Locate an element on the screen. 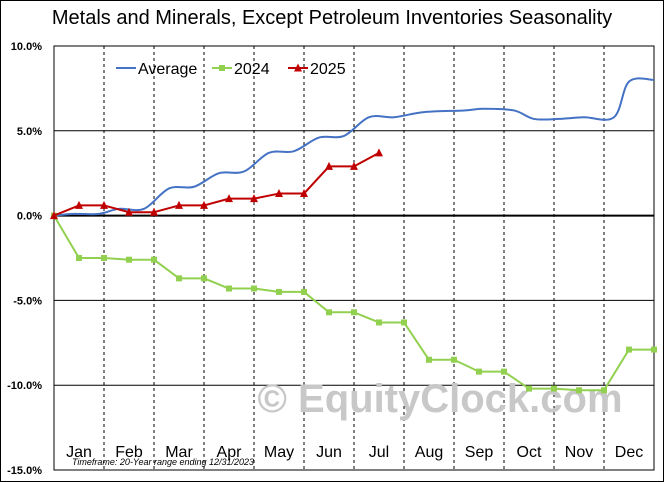 The height and width of the screenshot is (482, 664). x-tick-label: Apr is located at coordinates (230, 452).